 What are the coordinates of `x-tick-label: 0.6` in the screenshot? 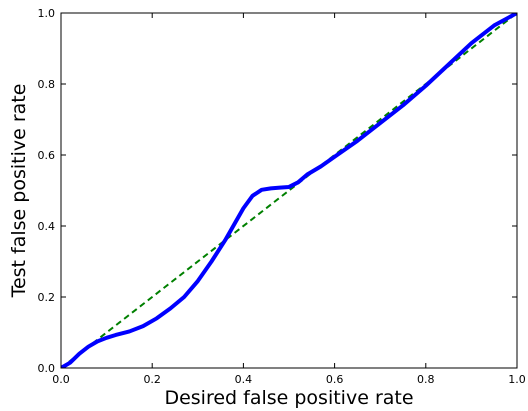 It's located at (335, 379).